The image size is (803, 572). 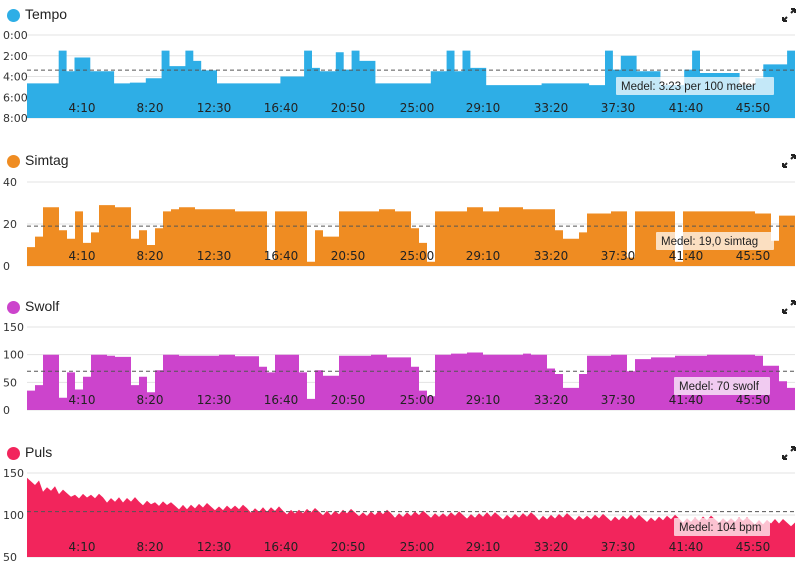 I want to click on hr-xtick-label: 45:50, so click(x=753, y=547).